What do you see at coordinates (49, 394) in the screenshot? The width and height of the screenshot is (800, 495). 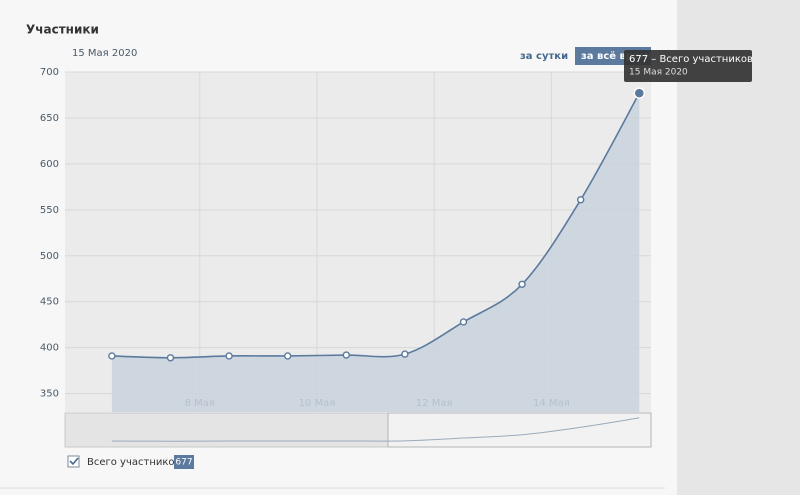 I see `y-tick-label: 350` at bounding box center [49, 394].